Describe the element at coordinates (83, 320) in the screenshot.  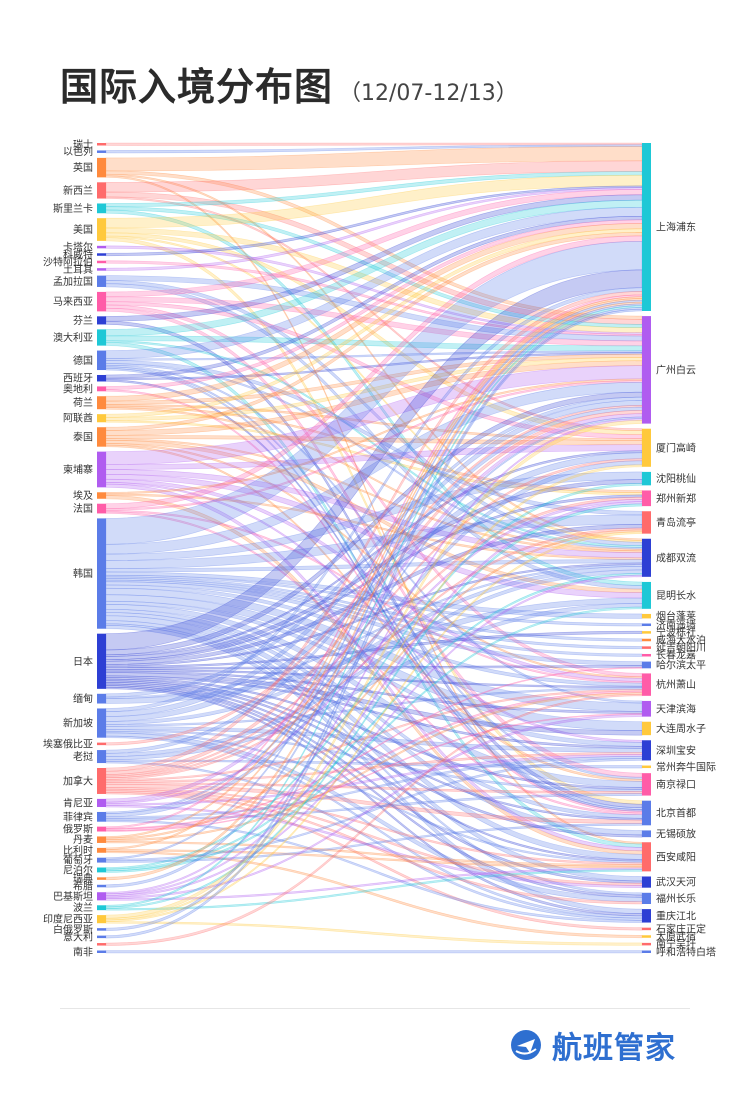
I see `origin-country-label: 芬兰` at that location.